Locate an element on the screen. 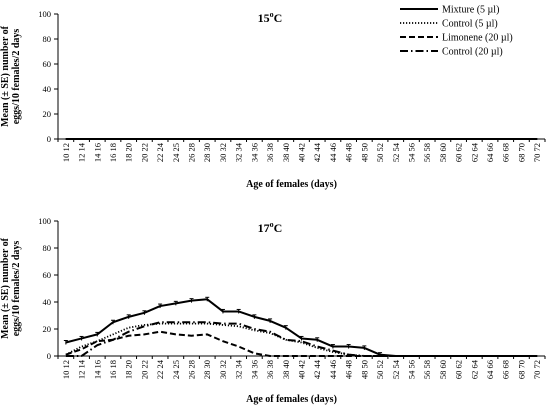 The height and width of the screenshot is (407, 550). series-line-solid is located at coordinates (301, 327).